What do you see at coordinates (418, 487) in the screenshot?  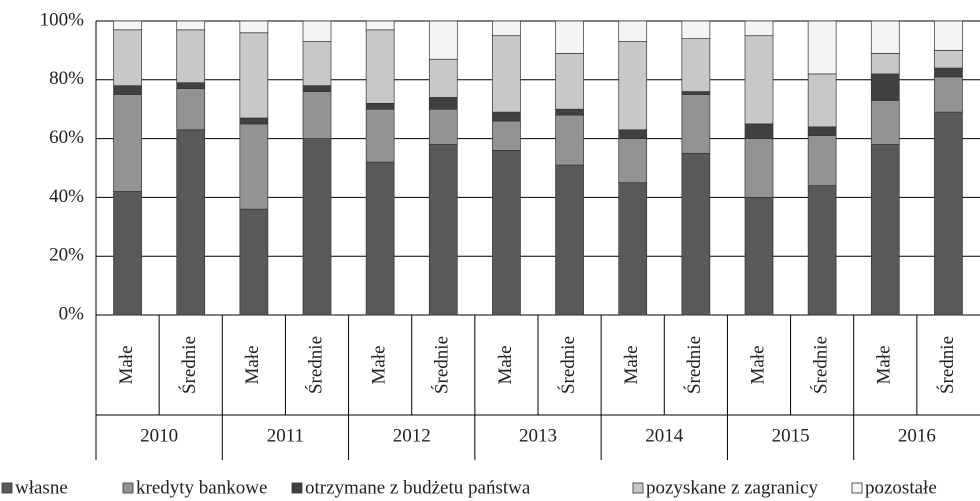 I see `legend-label: otrzymane z budżetu państwa` at bounding box center [418, 487].